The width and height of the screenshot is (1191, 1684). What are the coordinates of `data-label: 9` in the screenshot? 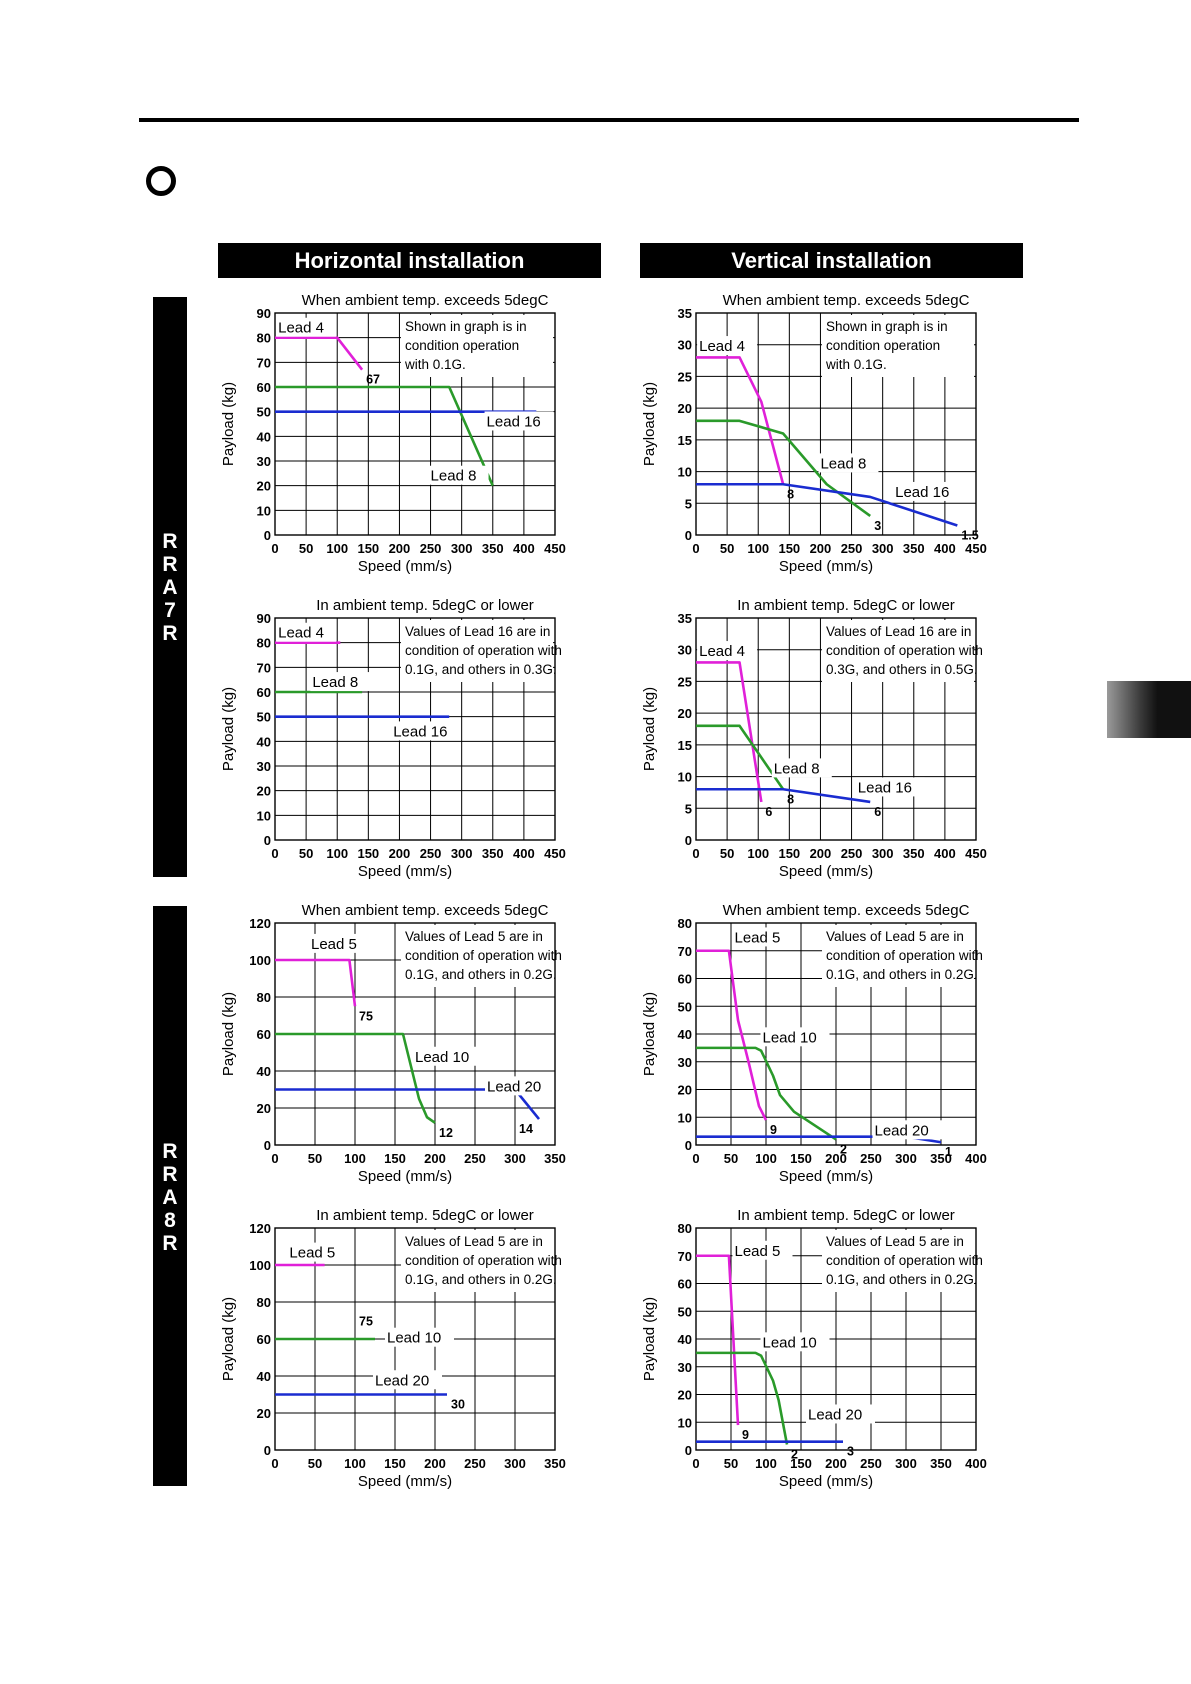 It's located at (773, 1130).